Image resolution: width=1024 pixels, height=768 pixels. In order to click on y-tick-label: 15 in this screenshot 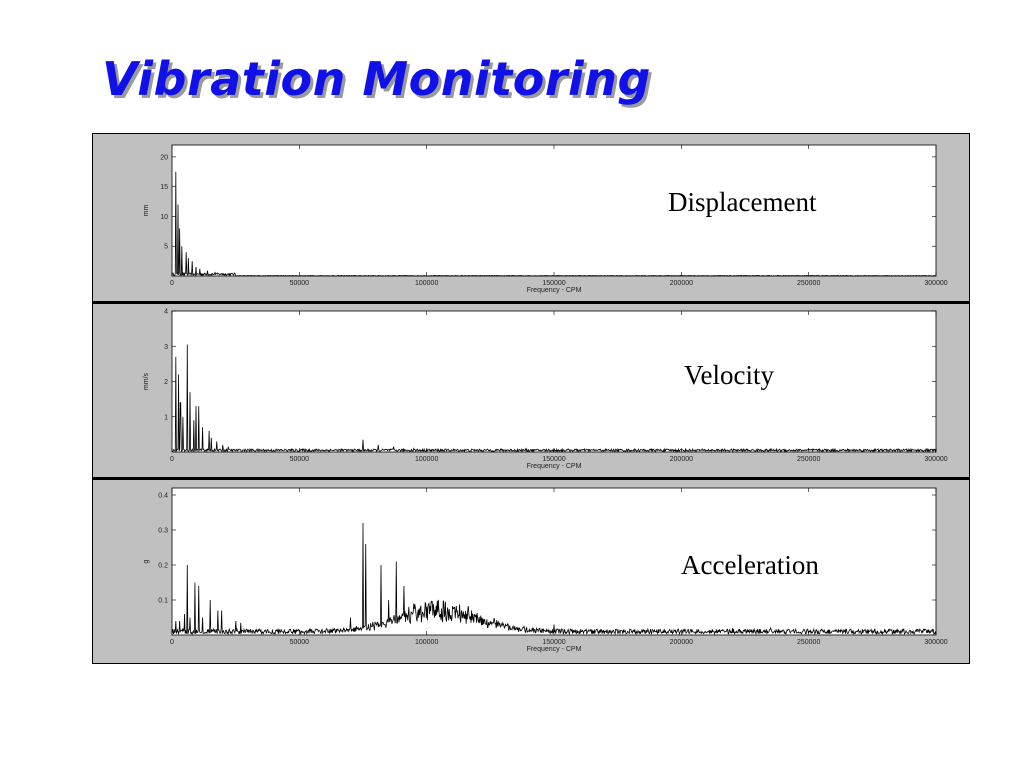, I will do `click(164, 187)`.